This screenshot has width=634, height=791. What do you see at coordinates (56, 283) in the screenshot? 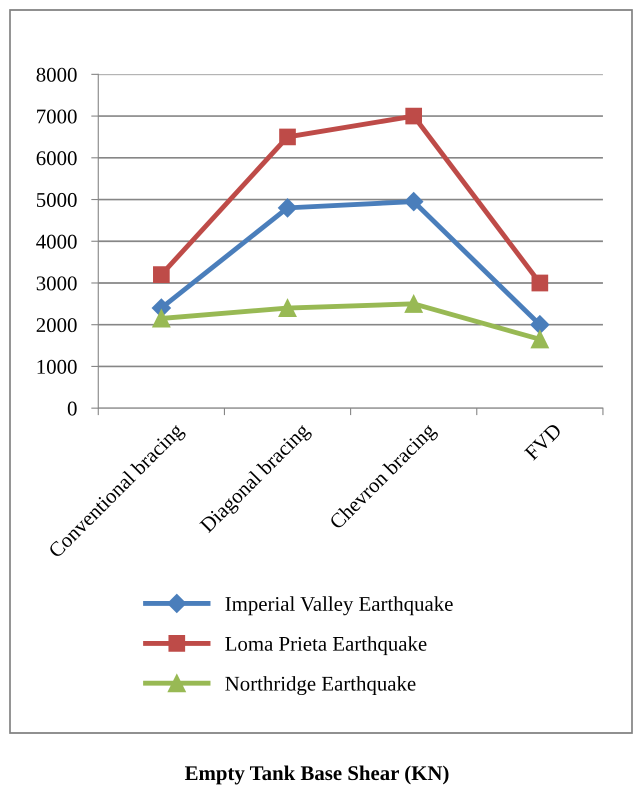
I see `y-tick-label: 3000` at bounding box center [56, 283].